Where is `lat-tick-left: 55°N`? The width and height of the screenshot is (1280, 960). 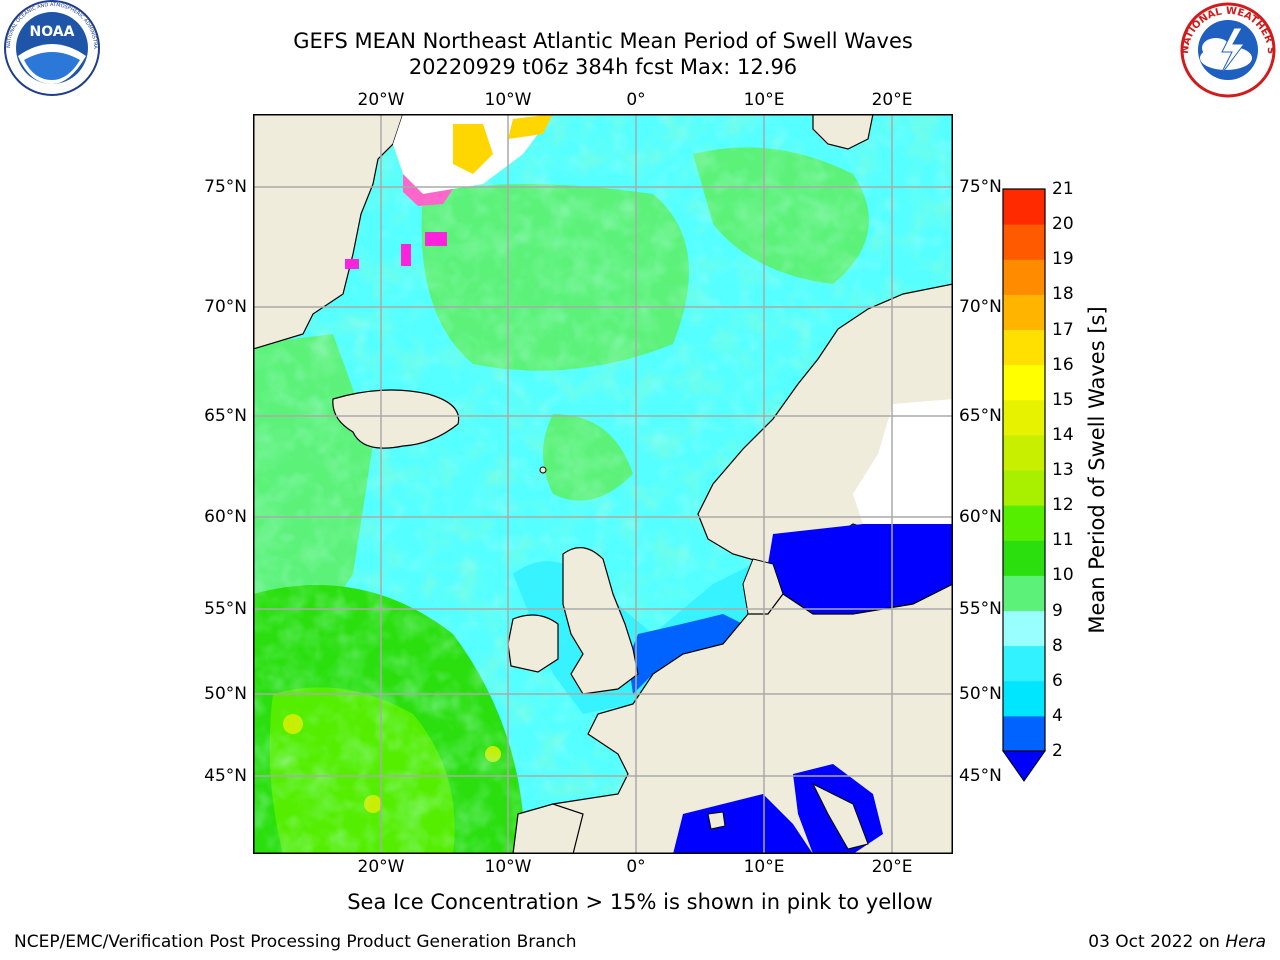
lat-tick-left: 55°N is located at coordinates (225, 609).